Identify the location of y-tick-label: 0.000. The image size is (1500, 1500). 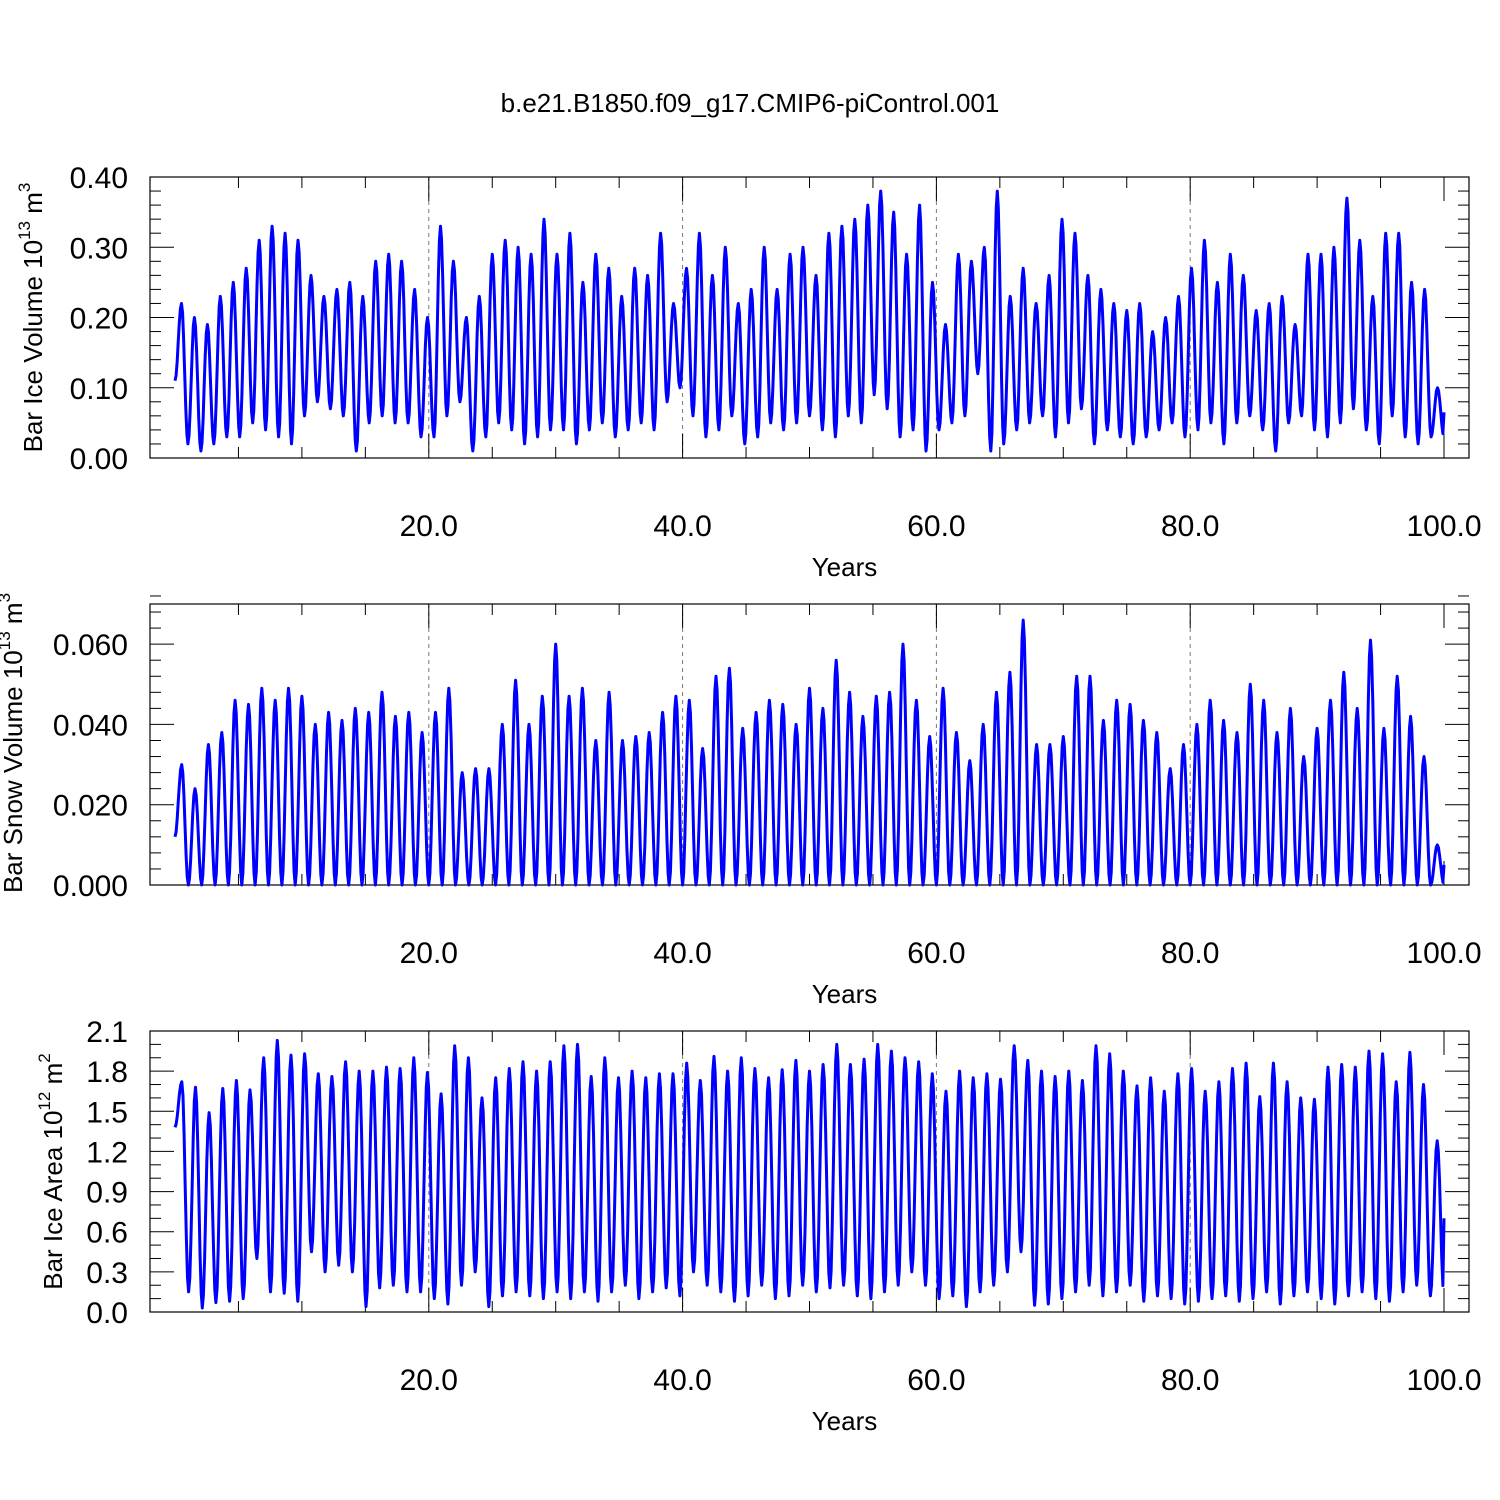
(90, 886).